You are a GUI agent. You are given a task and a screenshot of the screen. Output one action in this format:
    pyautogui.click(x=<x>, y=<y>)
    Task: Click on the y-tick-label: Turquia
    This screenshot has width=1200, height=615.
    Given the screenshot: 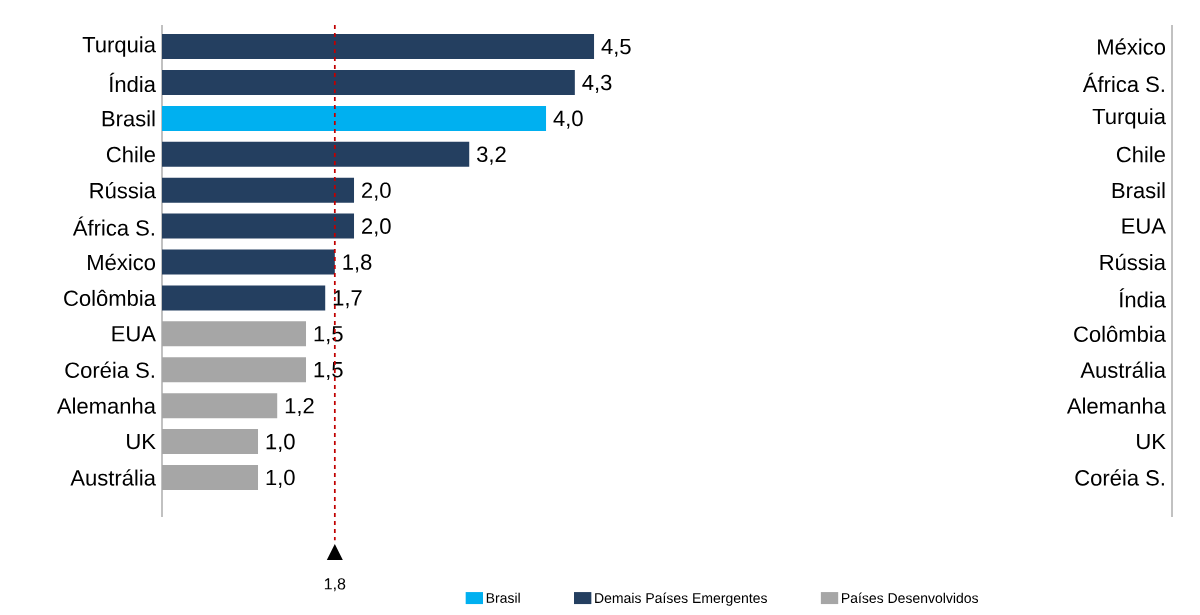 What is the action you would take?
    pyautogui.click(x=119, y=46)
    